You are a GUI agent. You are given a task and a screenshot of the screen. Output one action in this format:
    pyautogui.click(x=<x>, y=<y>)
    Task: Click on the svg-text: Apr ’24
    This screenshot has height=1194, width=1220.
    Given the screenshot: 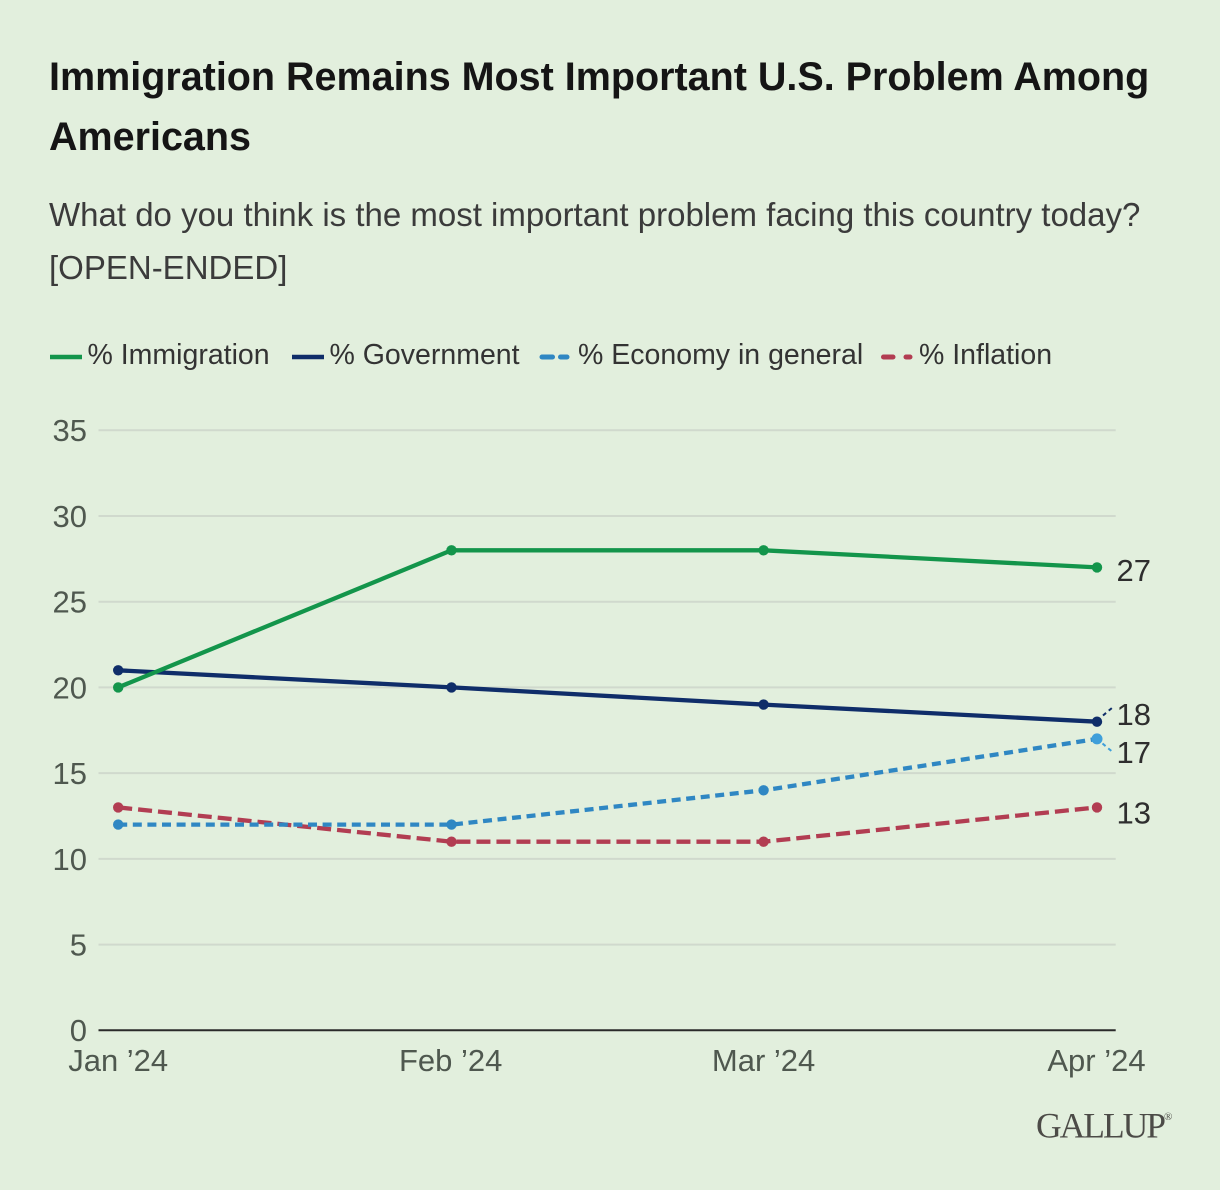 What is the action you would take?
    pyautogui.click(x=1096, y=1060)
    